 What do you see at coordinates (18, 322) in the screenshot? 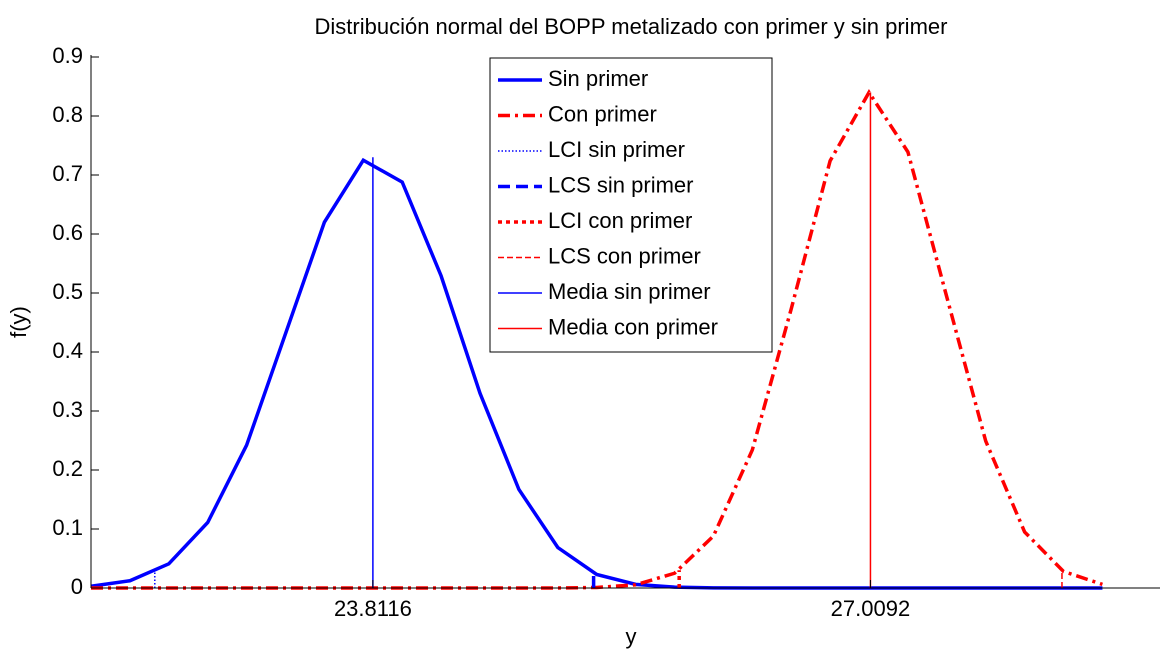
I see `y-axis-label: f(y)` at bounding box center [18, 322].